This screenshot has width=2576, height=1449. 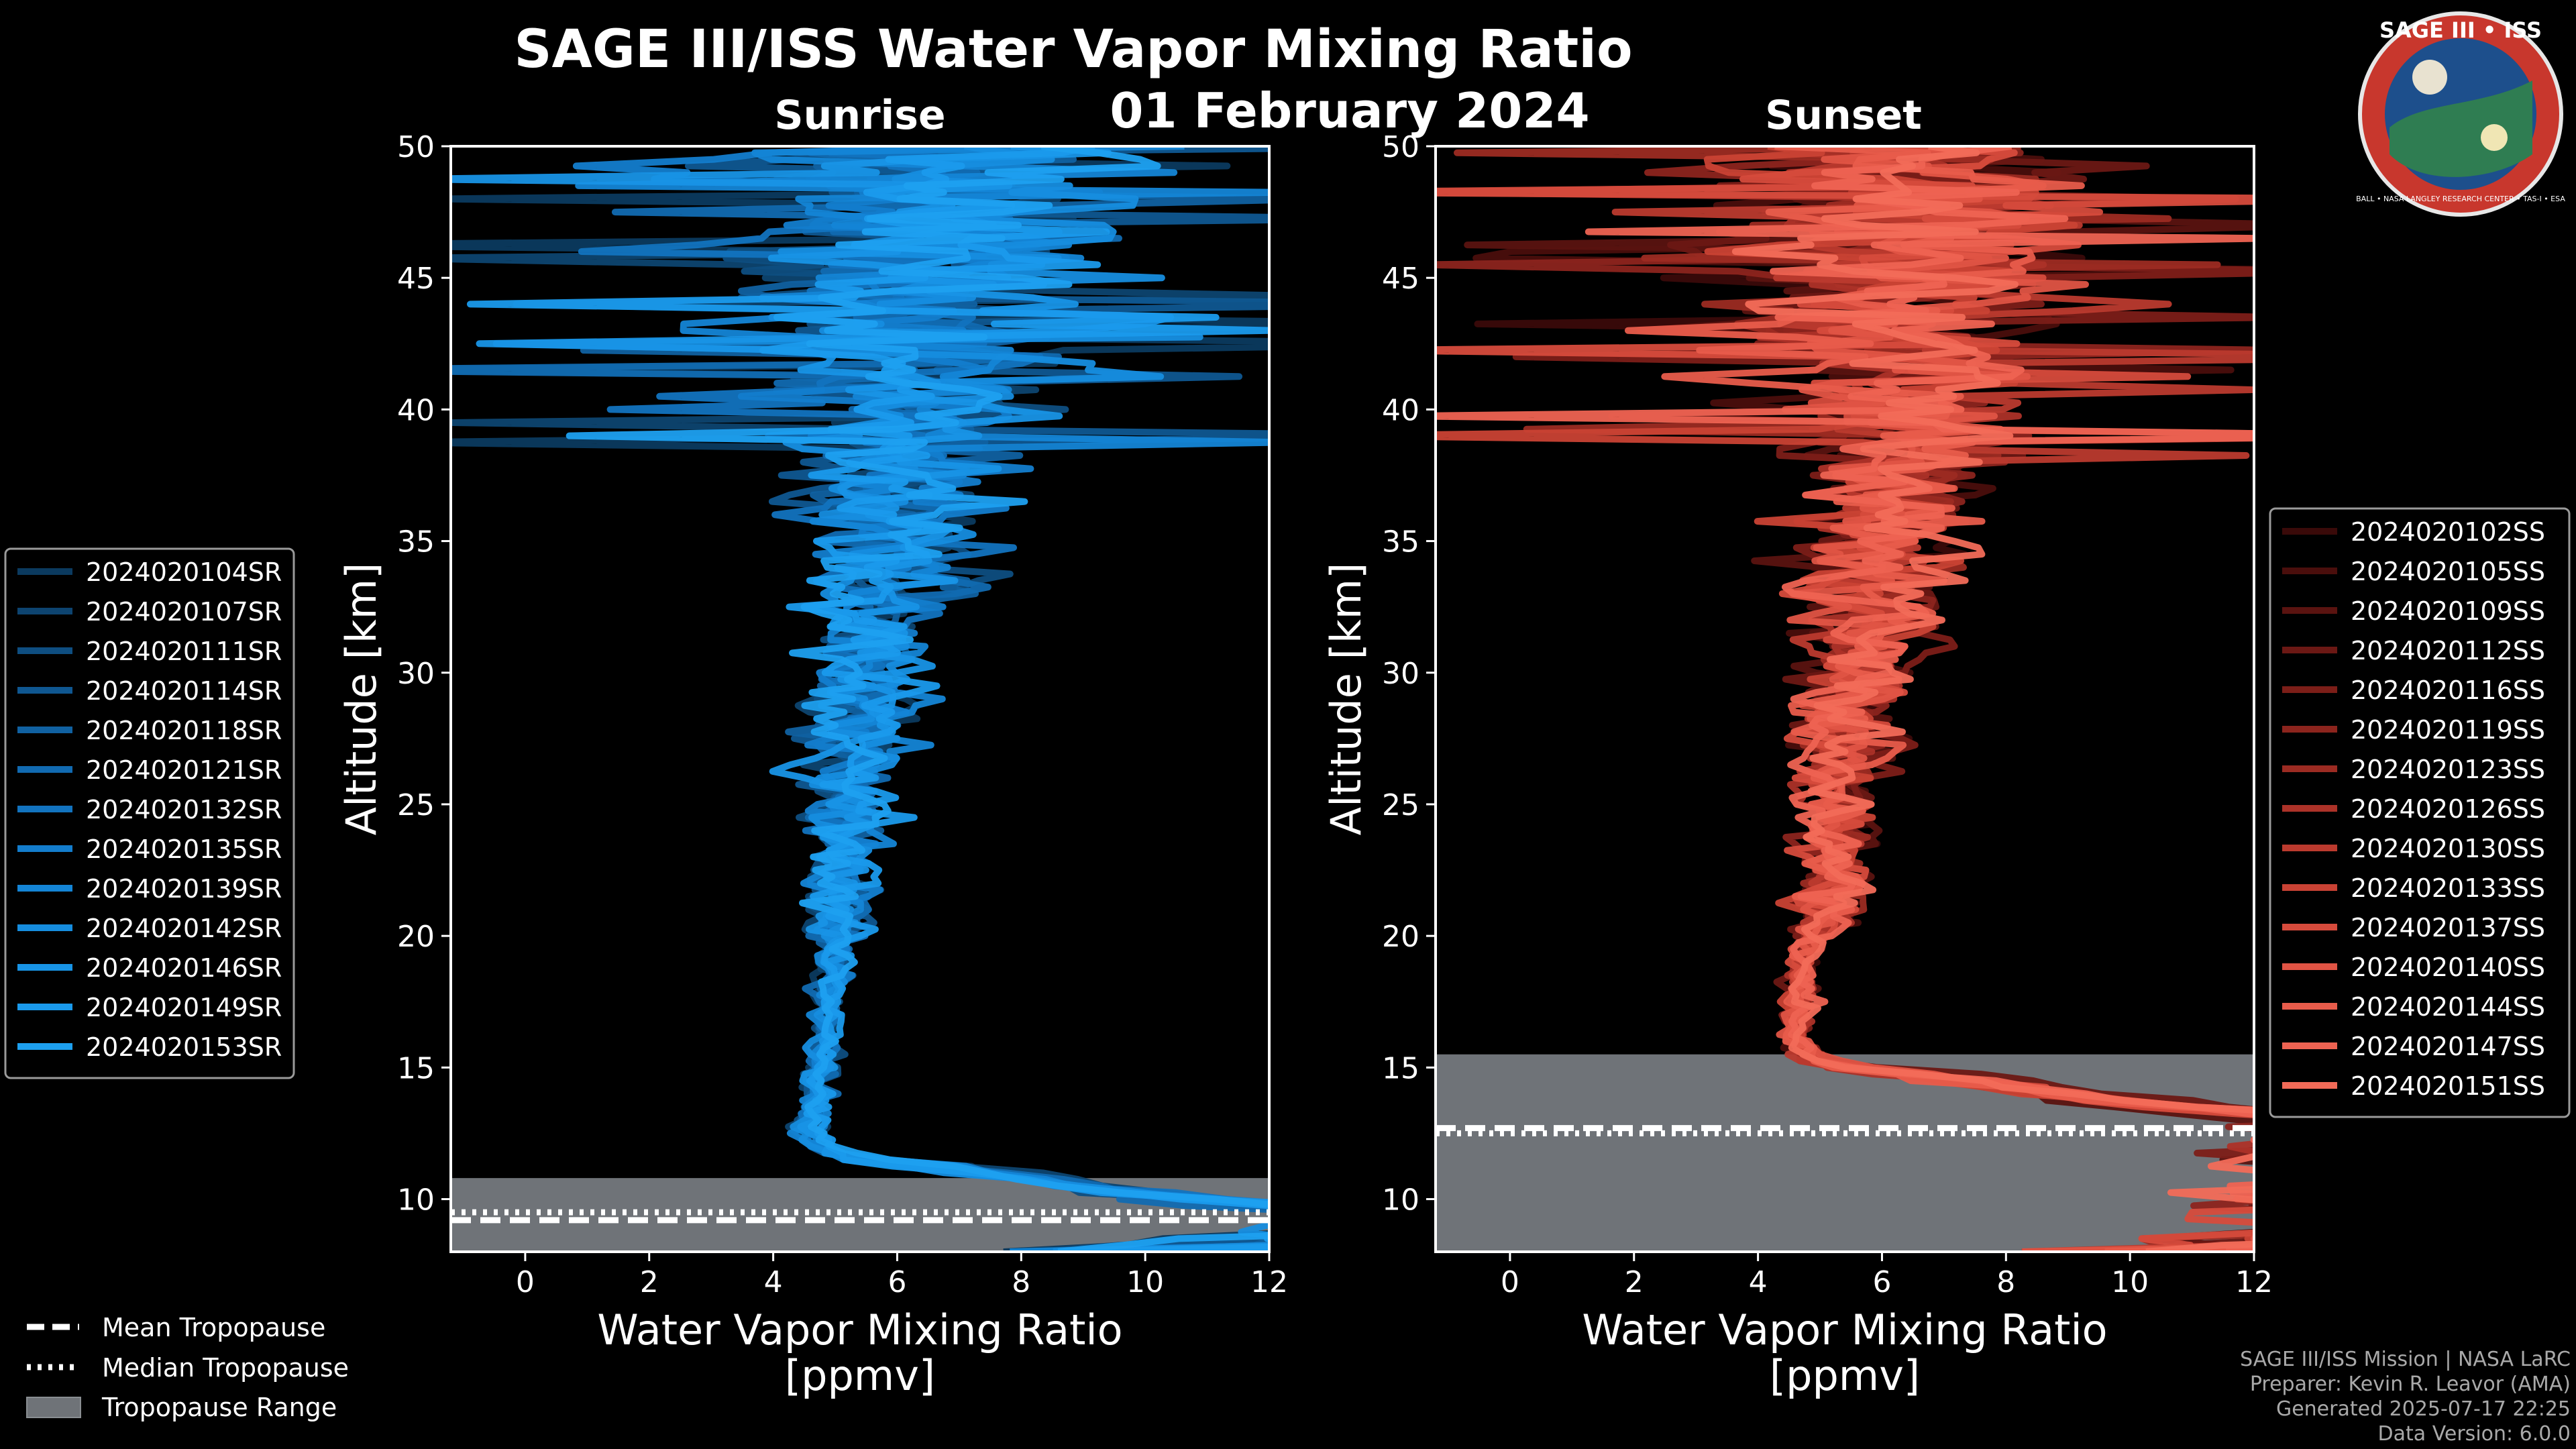 I want to click on sunset-ytick-label-10: 10, so click(x=1400, y=1200).